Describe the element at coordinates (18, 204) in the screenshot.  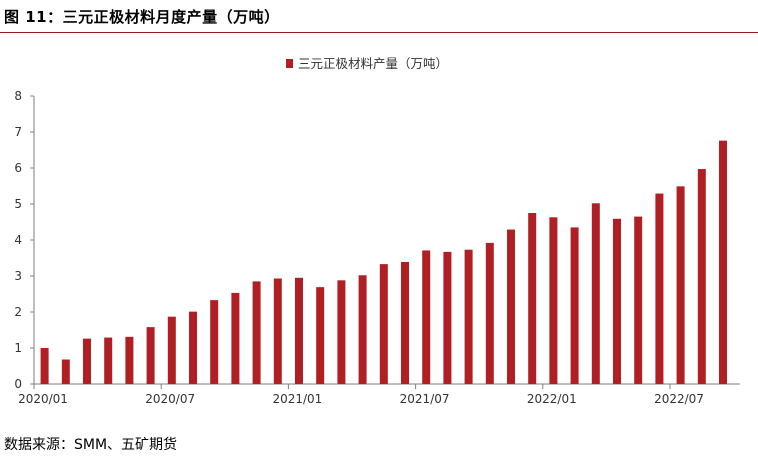
I see `y-tick-label: 5` at that location.